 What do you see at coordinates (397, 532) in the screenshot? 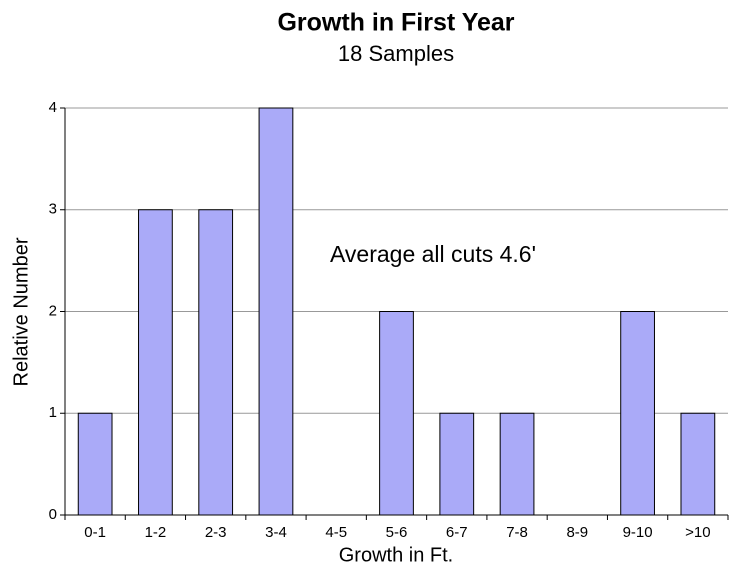
I see `x-tick-label: 5-6` at bounding box center [397, 532].